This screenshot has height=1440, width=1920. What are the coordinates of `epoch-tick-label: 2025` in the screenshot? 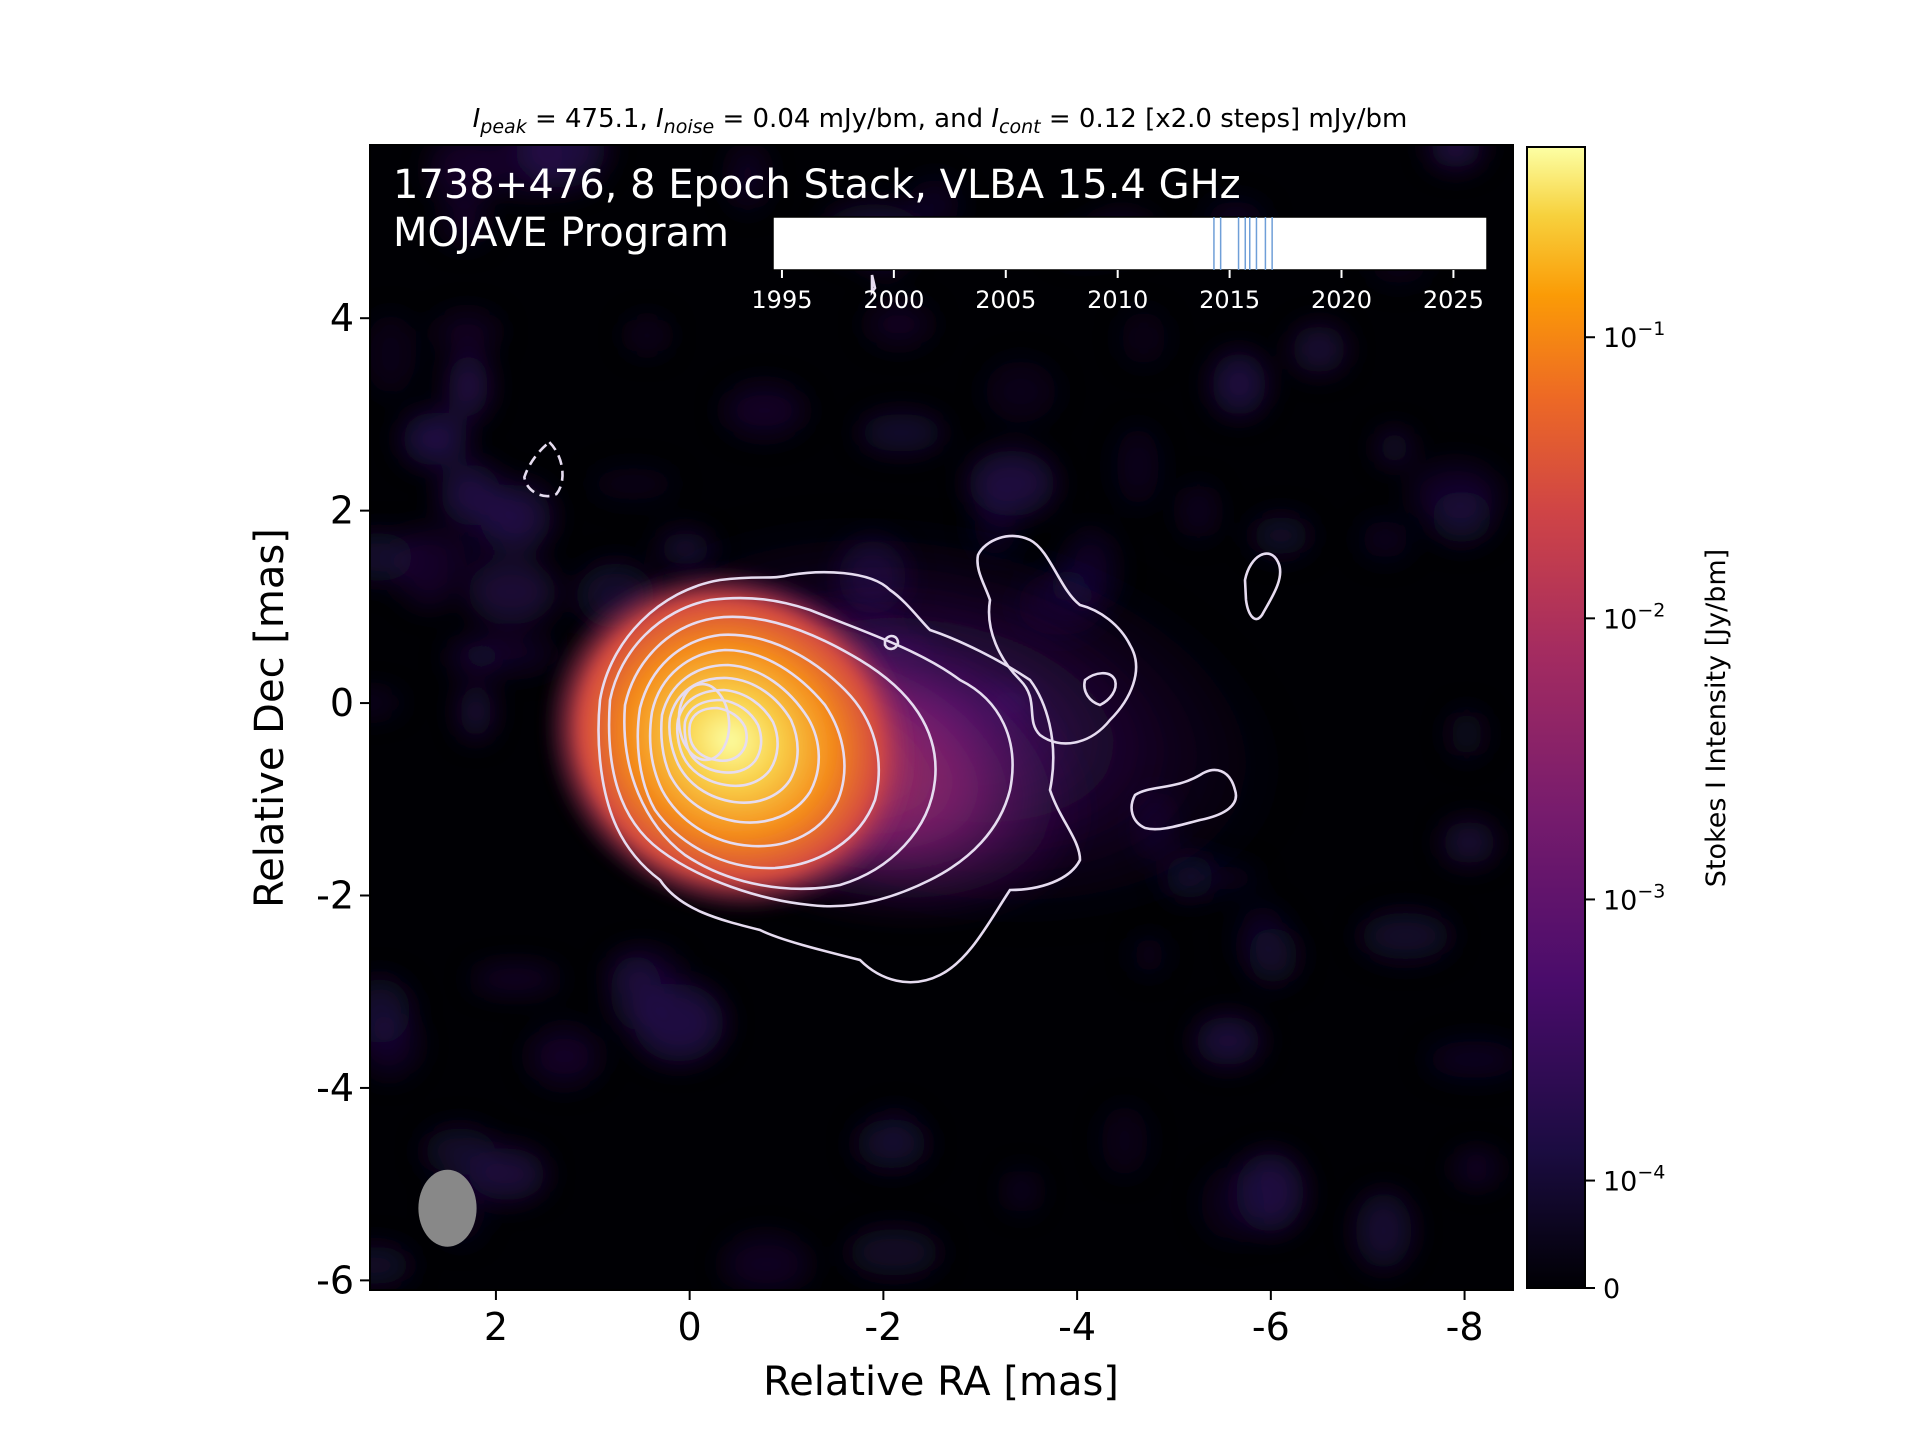 It's located at (1453, 300).